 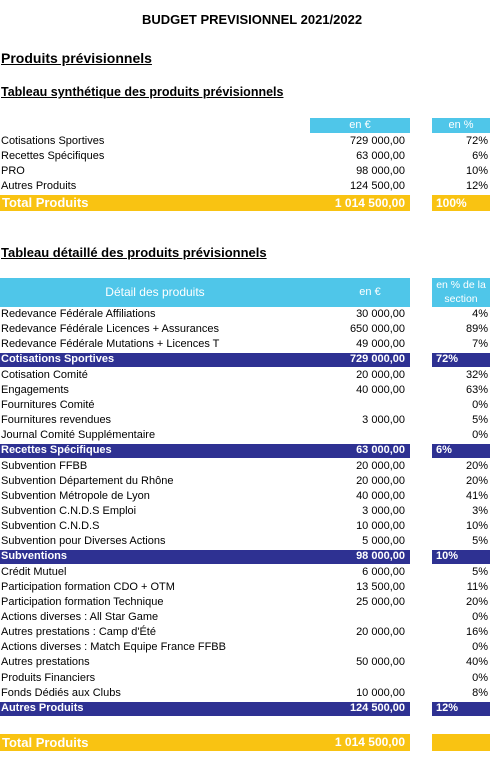 What do you see at coordinates (380, 556) in the screenshot?
I see `subtotal-amount: 98 000,00` at bounding box center [380, 556].